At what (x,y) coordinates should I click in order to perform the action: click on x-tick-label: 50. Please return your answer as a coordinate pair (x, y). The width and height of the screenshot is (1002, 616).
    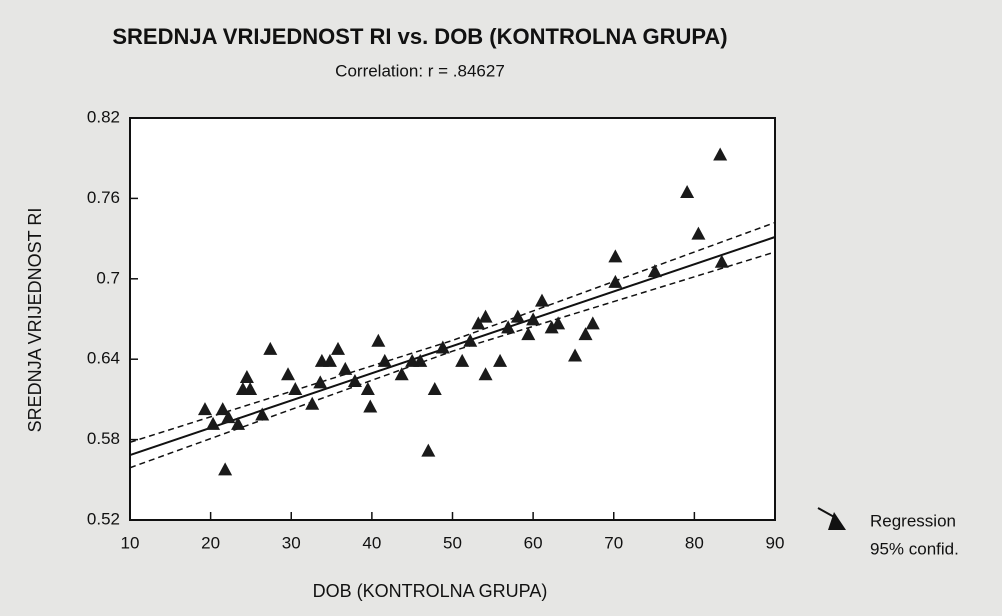
    Looking at the image, I should click on (452, 542).